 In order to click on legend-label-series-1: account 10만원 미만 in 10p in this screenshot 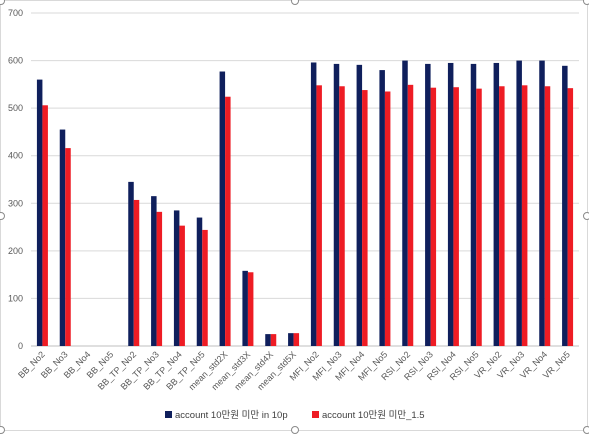, I will do `click(231, 415)`.